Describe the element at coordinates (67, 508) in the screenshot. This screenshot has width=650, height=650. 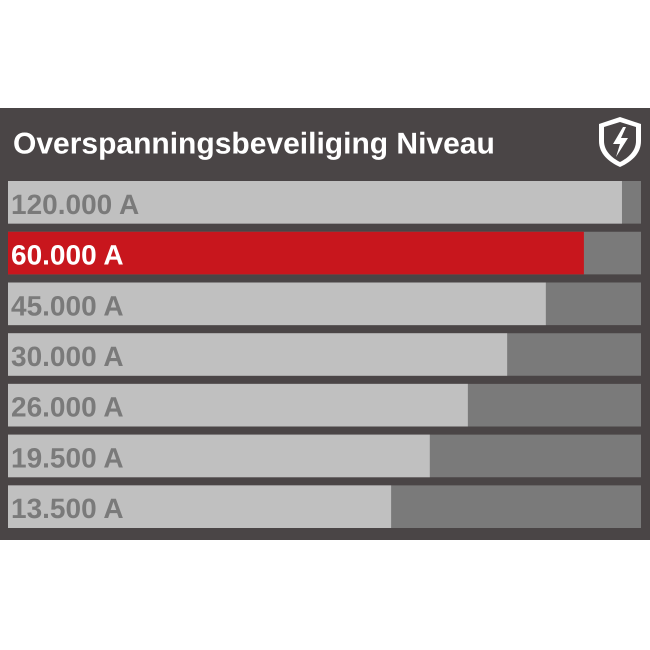
I see `y-tick-label: 13.500 A` at that location.